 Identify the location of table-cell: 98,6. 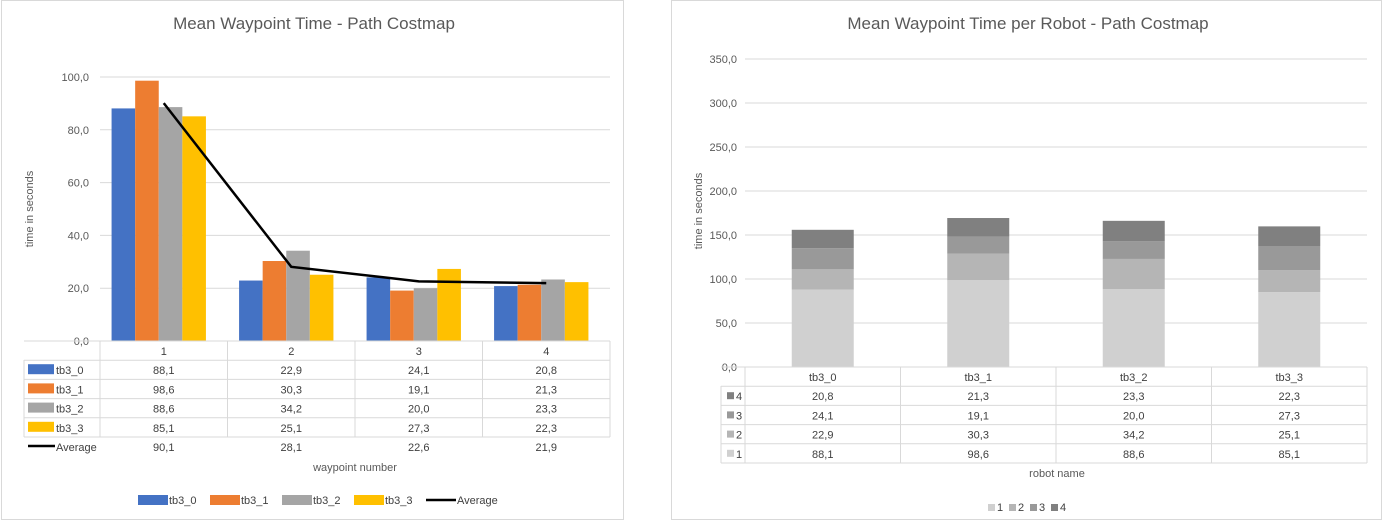
(163, 390).